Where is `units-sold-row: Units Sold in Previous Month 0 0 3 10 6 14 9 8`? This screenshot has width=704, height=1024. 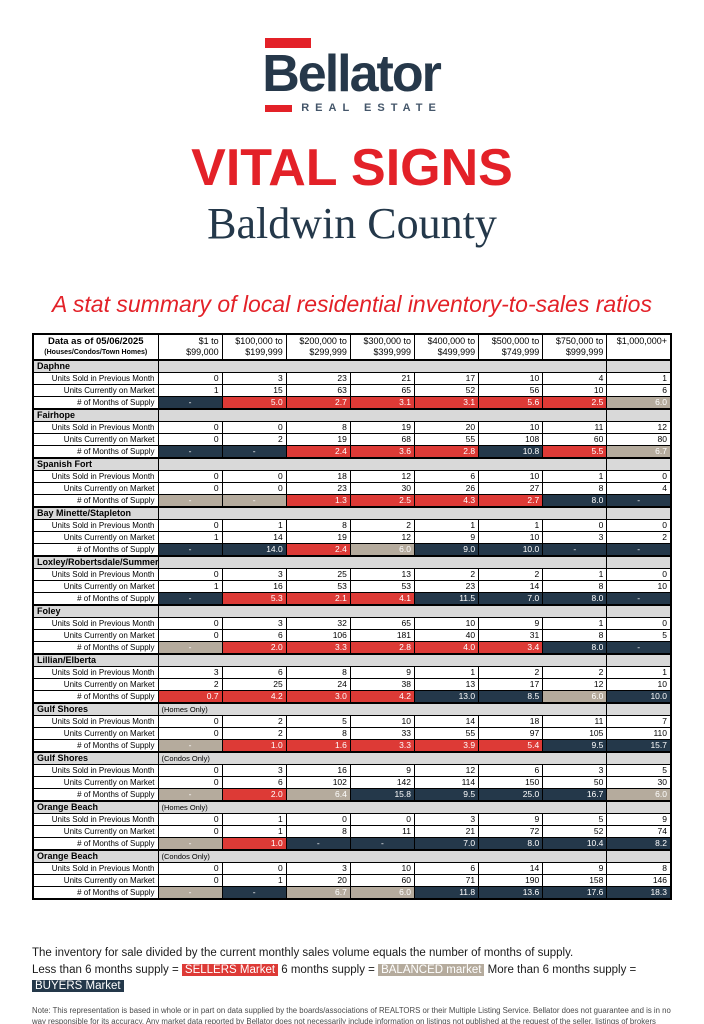 units-sold-row: Units Sold in Previous Month 0 0 3 10 6 14 9 8 is located at coordinates (352, 868).